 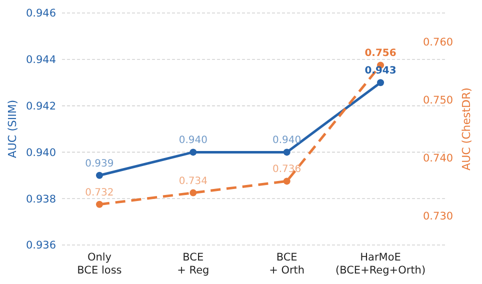 What do you see at coordinates (438, 158) in the screenshot?
I see `y2-tick-label: 0.740` at bounding box center [438, 158].